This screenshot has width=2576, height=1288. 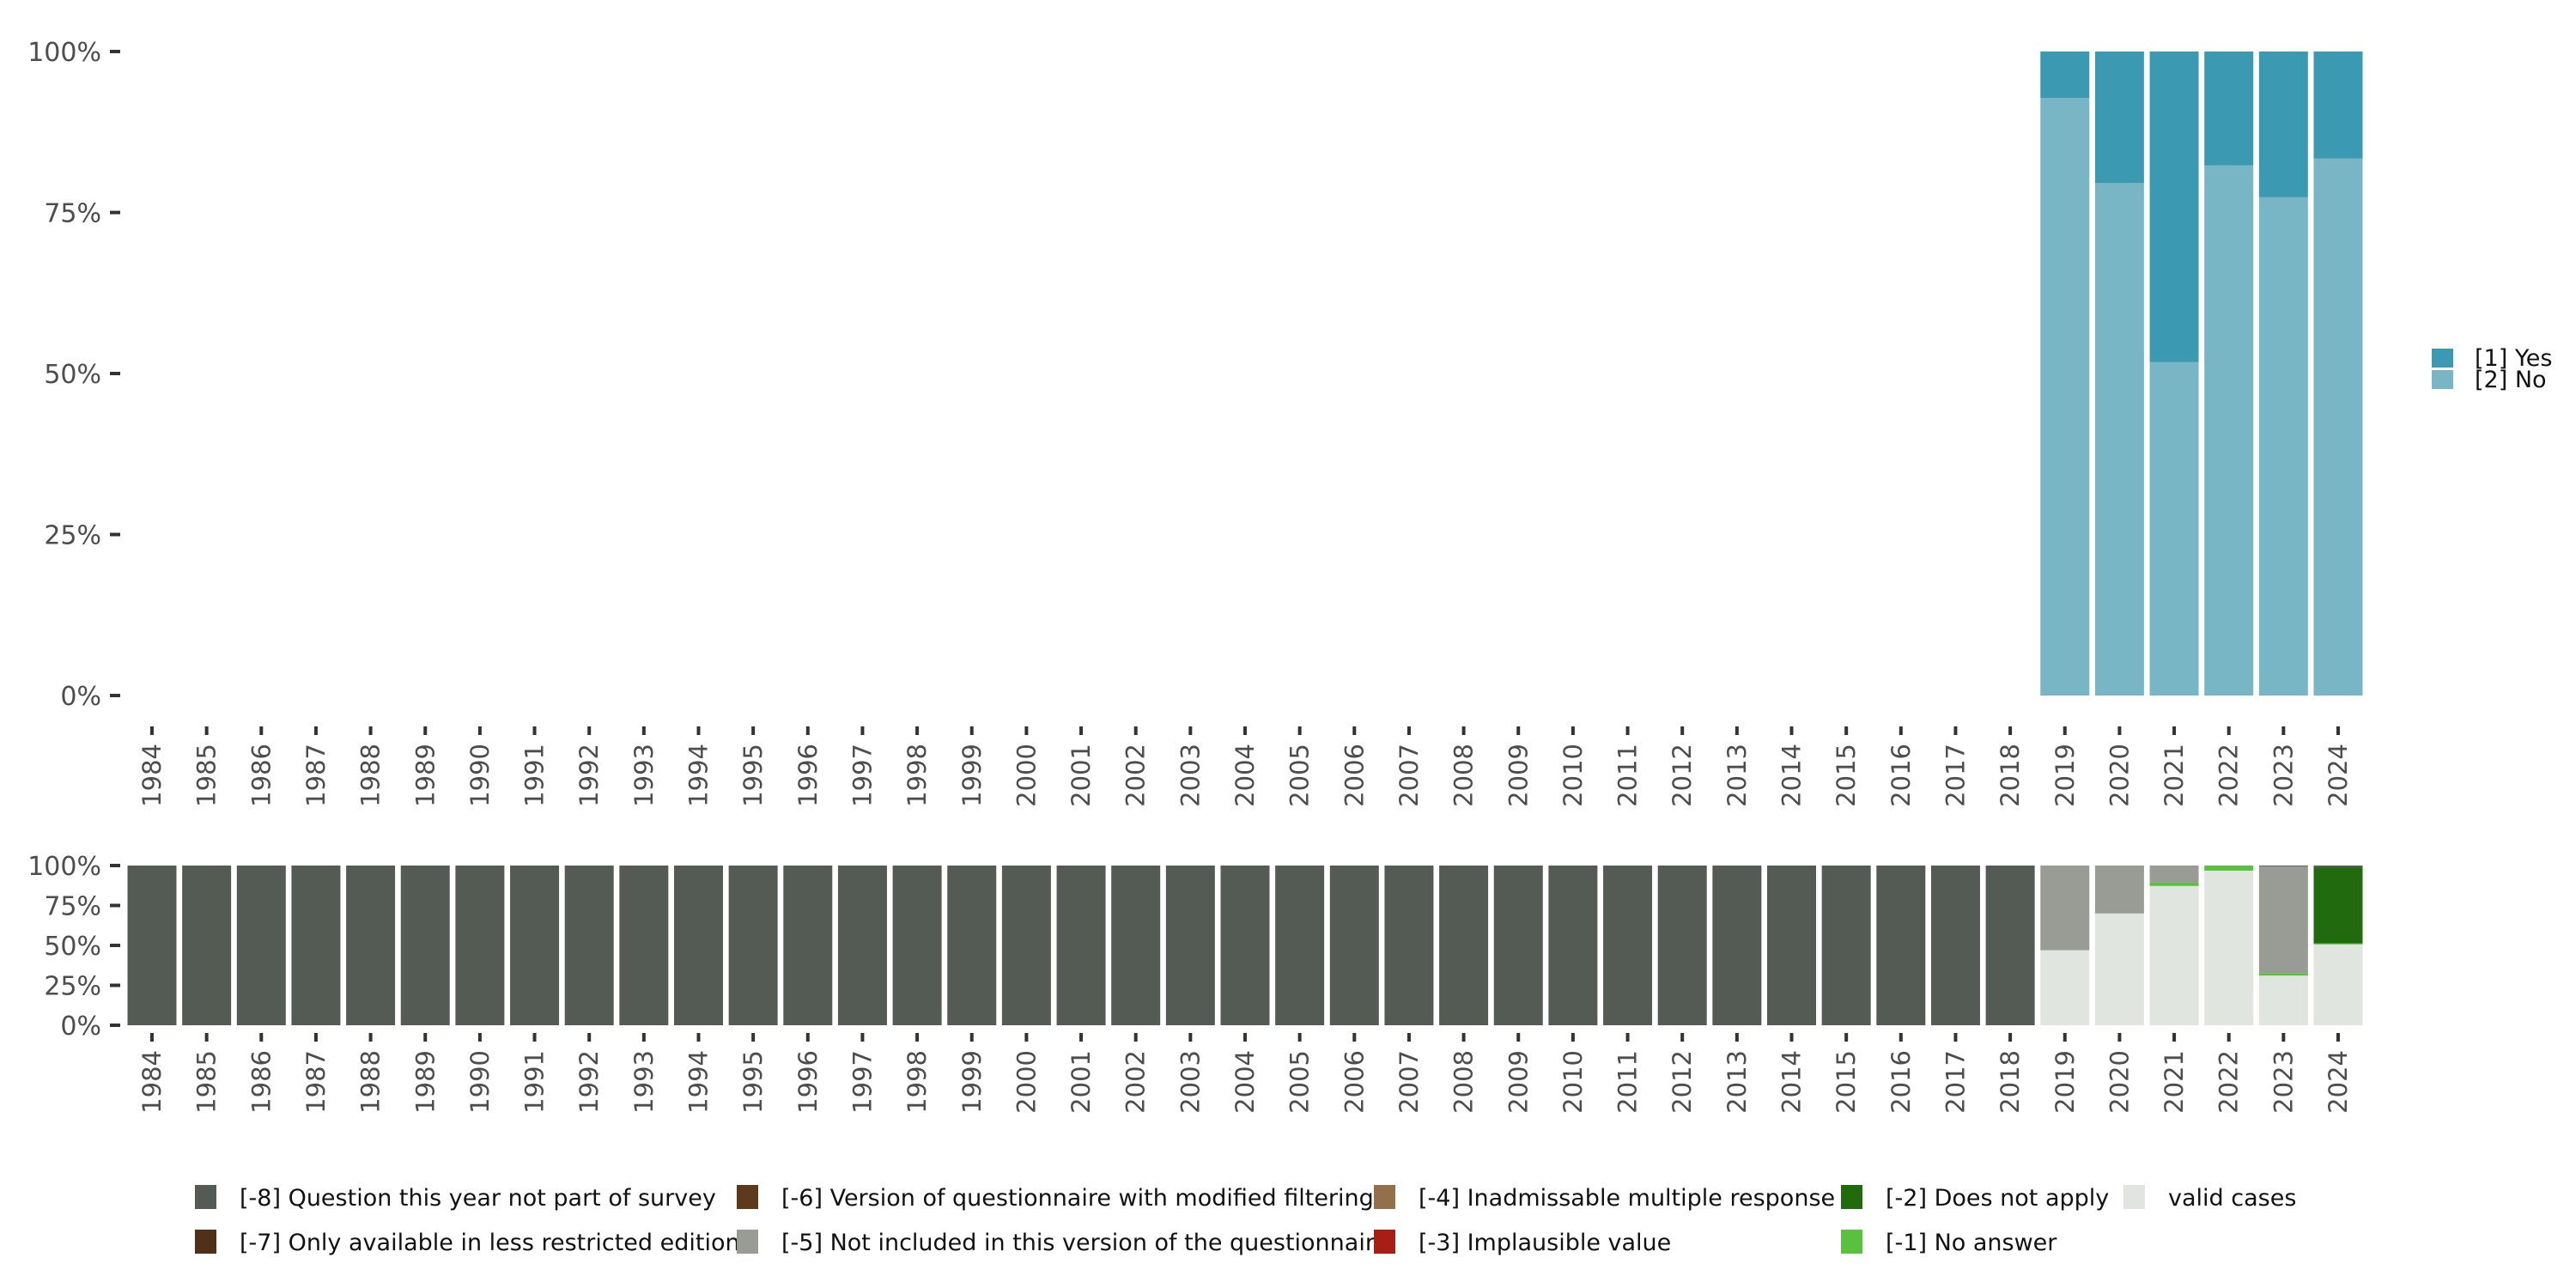 I want to click on legend-label: [2] No, so click(x=2511, y=380).